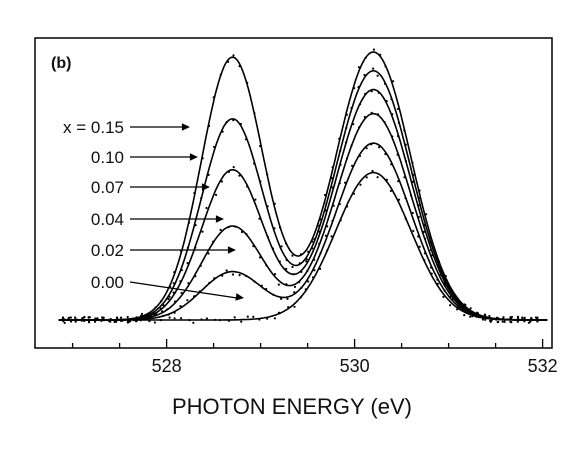 This screenshot has width=581, height=449. I want to click on series-label-4: 0.02, so click(107, 250).